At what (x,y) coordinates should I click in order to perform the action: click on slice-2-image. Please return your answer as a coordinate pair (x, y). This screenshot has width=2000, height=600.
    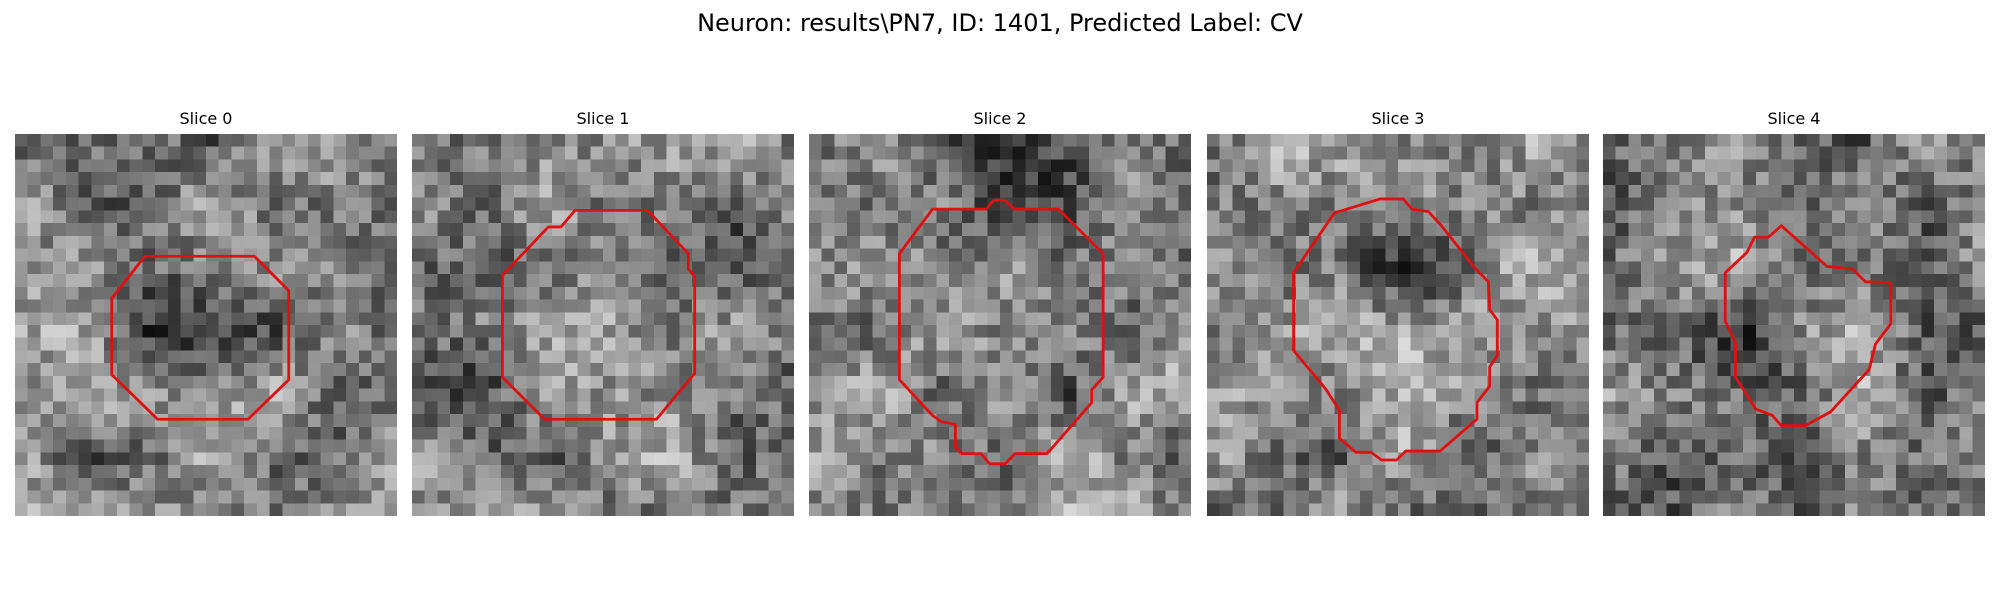
    Looking at the image, I should click on (1000, 325).